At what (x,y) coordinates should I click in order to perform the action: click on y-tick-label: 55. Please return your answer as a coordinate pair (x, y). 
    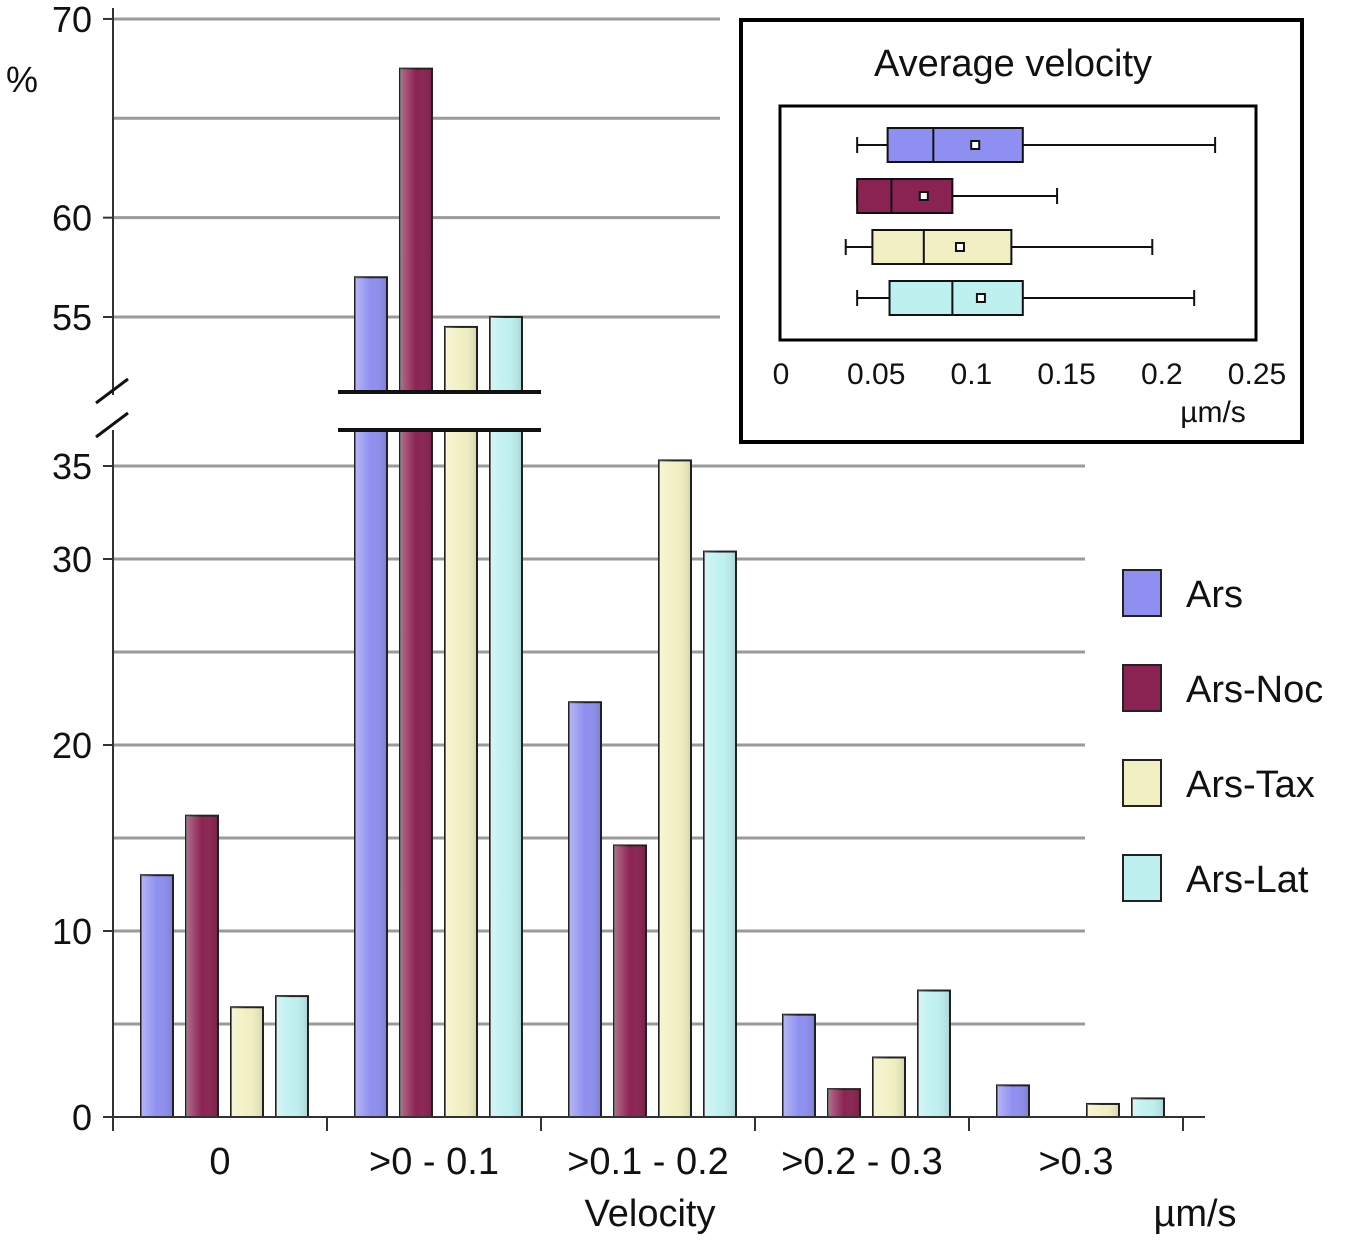
    Looking at the image, I should click on (72, 317).